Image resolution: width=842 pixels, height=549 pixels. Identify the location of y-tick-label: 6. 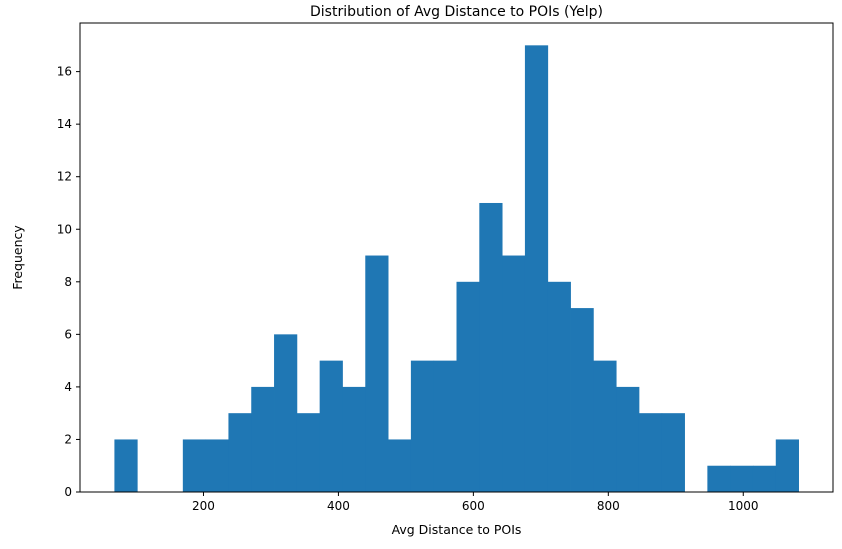
(68, 334).